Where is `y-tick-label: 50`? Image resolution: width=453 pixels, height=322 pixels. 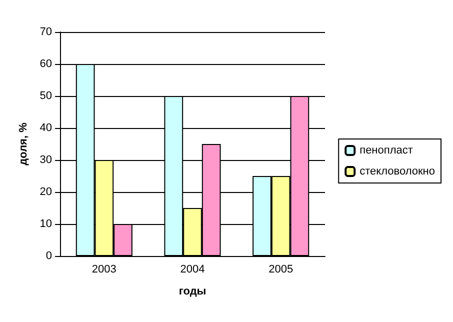
y-tick-label: 50 is located at coordinates (46, 96).